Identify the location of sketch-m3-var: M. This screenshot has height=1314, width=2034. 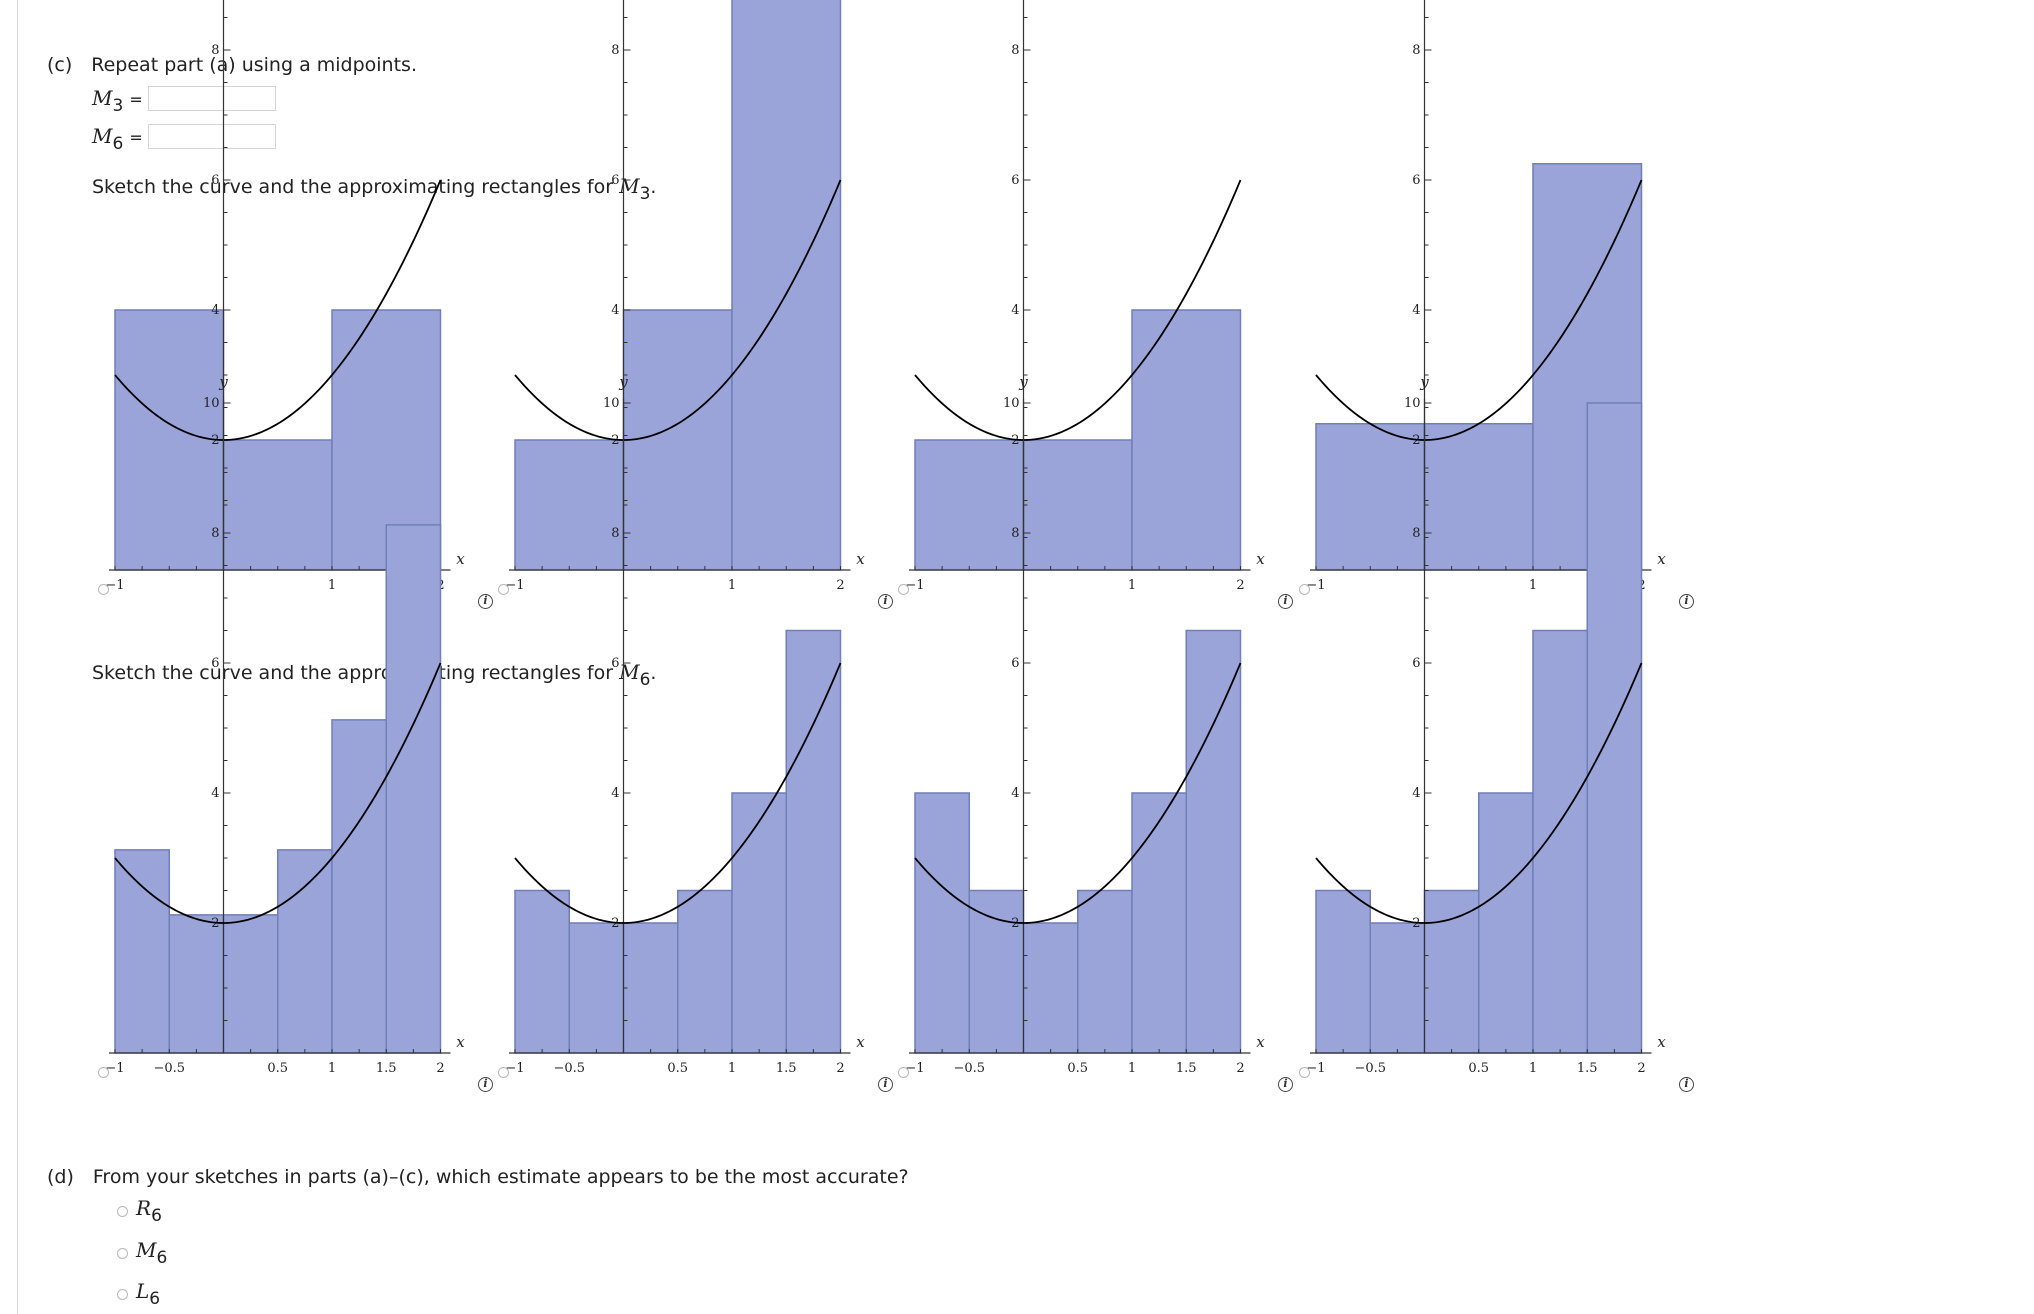
(629, 186).